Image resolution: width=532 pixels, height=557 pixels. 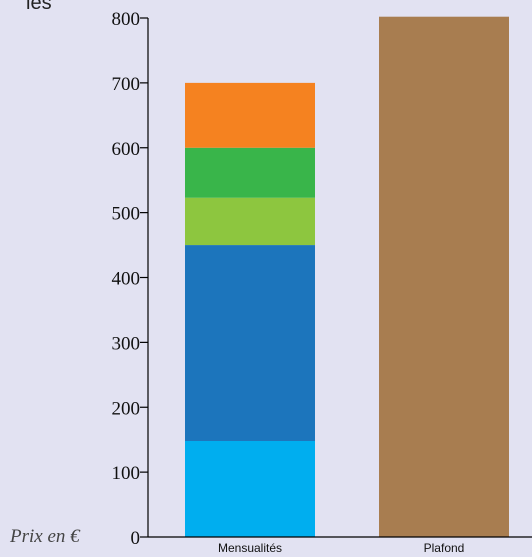 I want to click on y-tick-label-0: 0, so click(x=136, y=538).